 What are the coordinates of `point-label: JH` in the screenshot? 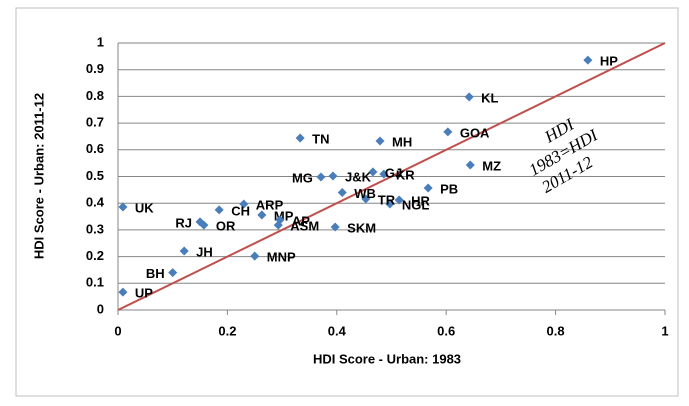 It's located at (204, 251).